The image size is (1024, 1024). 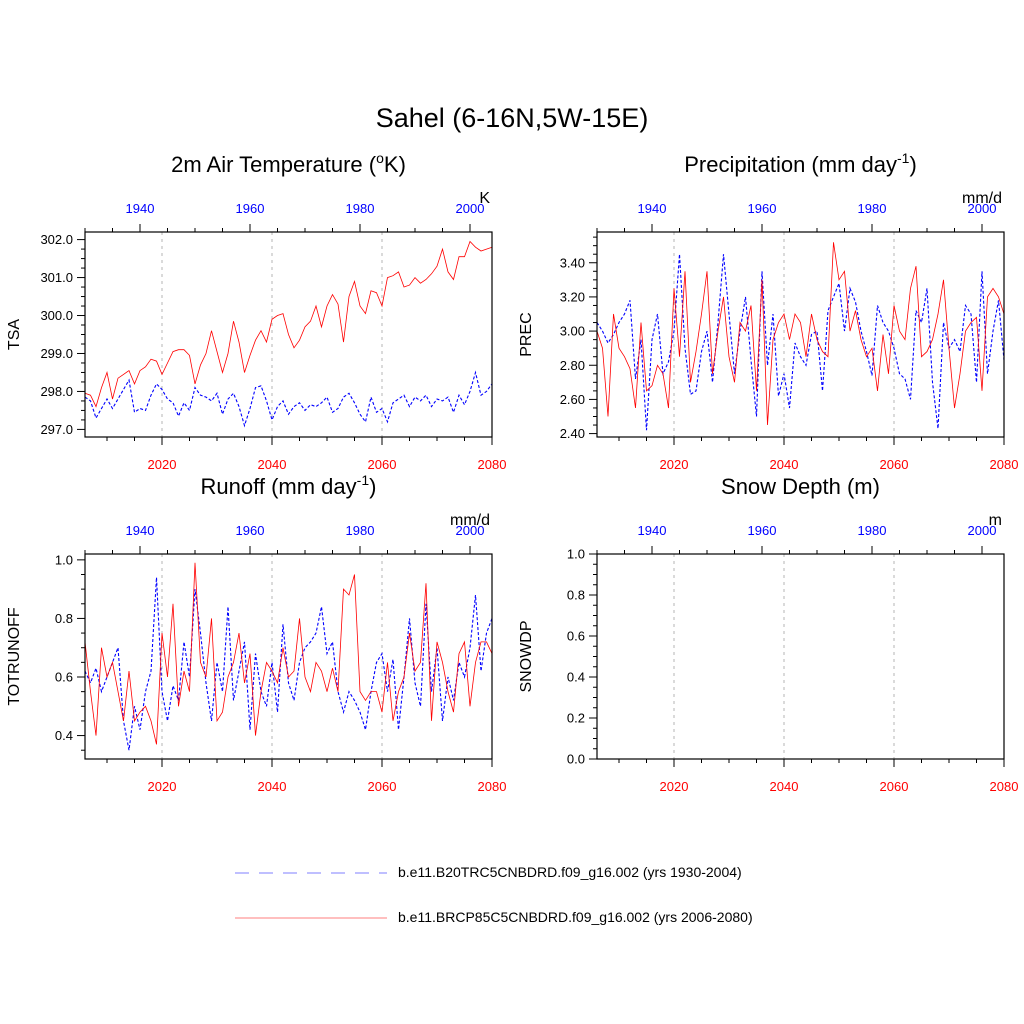 I want to click on panel-title-main: Precipitation (mm day, so click(x=790, y=164).